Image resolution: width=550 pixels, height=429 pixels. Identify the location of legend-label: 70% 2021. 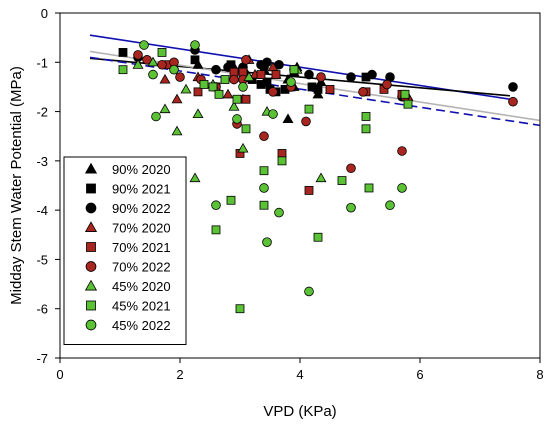
(141, 247).